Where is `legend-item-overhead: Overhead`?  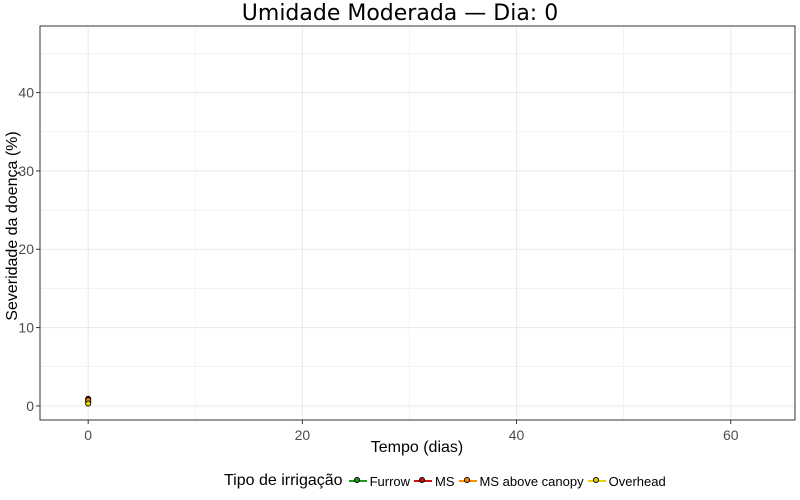 legend-item-overhead: Overhead is located at coordinates (626, 481).